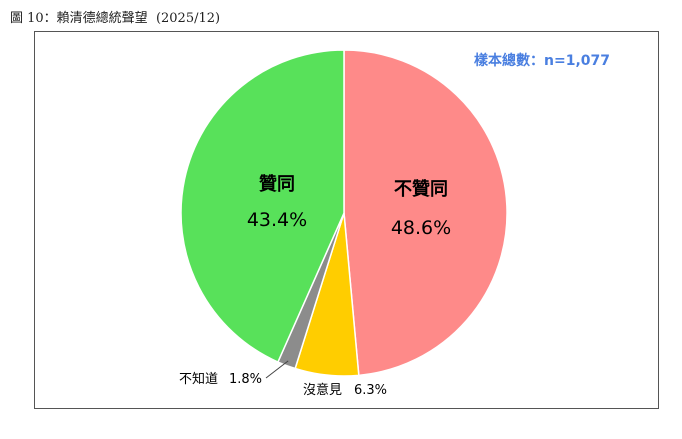  What do you see at coordinates (245, 379) in the screenshot?
I see `slice-value-dont_know: 1.8%` at bounding box center [245, 379].